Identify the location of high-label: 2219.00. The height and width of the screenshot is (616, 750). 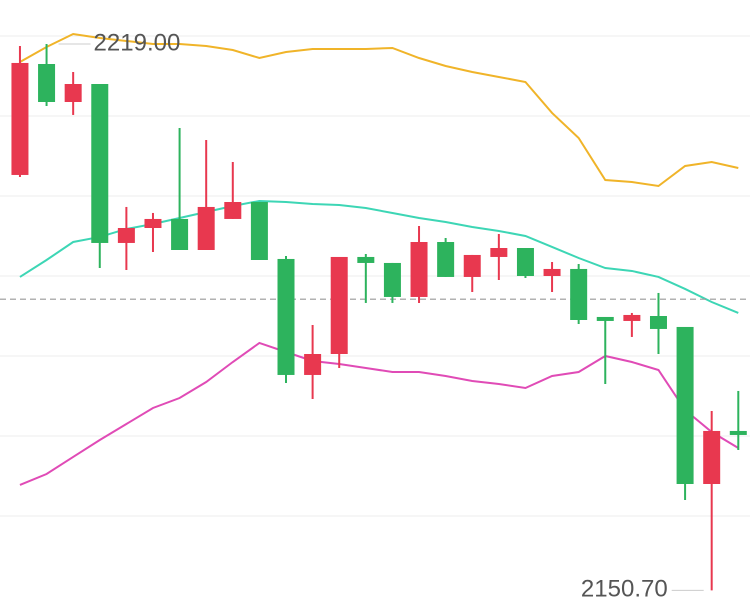
(137, 42).